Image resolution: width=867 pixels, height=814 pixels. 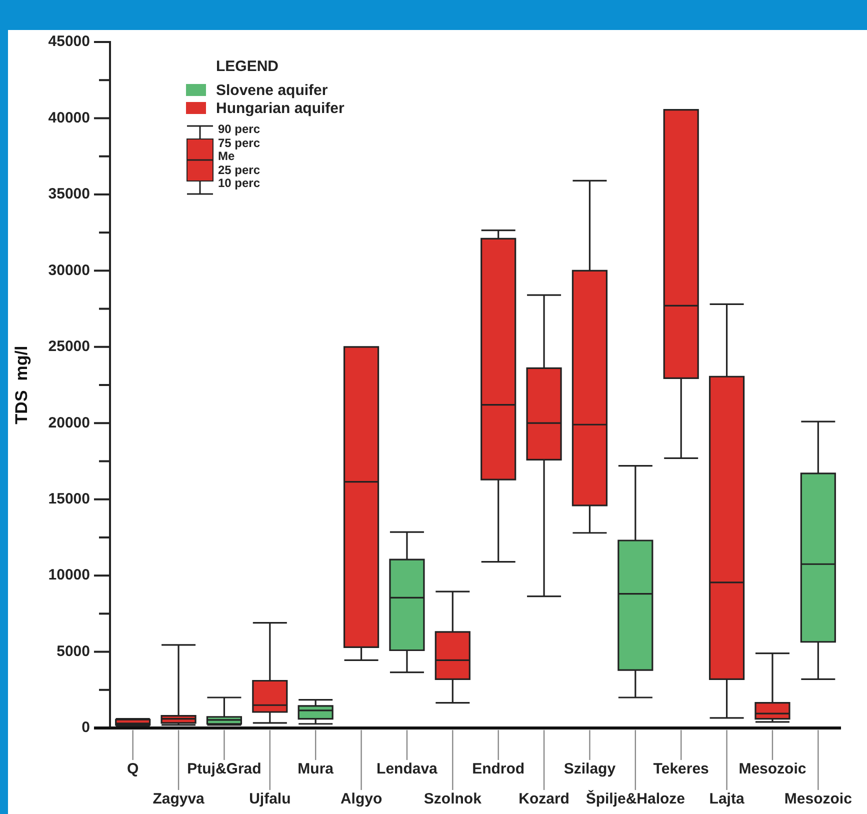 What do you see at coordinates (224, 769) in the screenshot?
I see `x-tick-label: Ptuj&Grad` at bounding box center [224, 769].